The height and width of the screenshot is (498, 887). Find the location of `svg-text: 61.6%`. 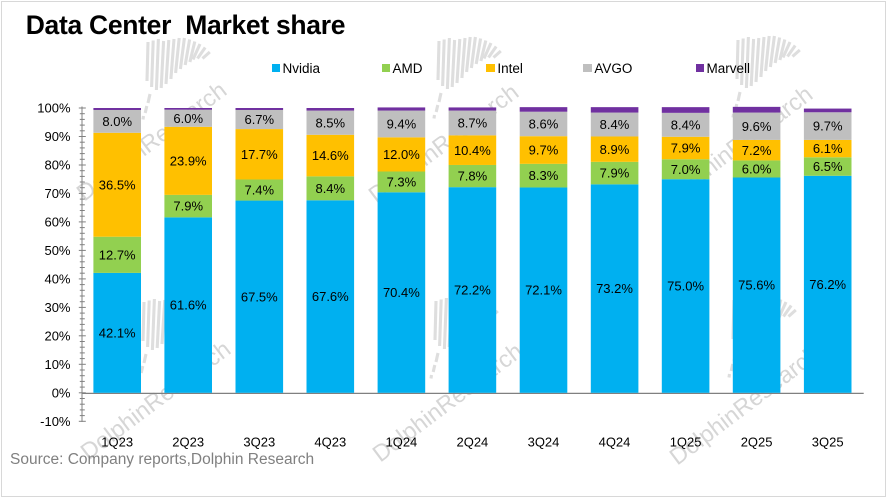

svg-text: 61.6% is located at coordinates (188, 305).